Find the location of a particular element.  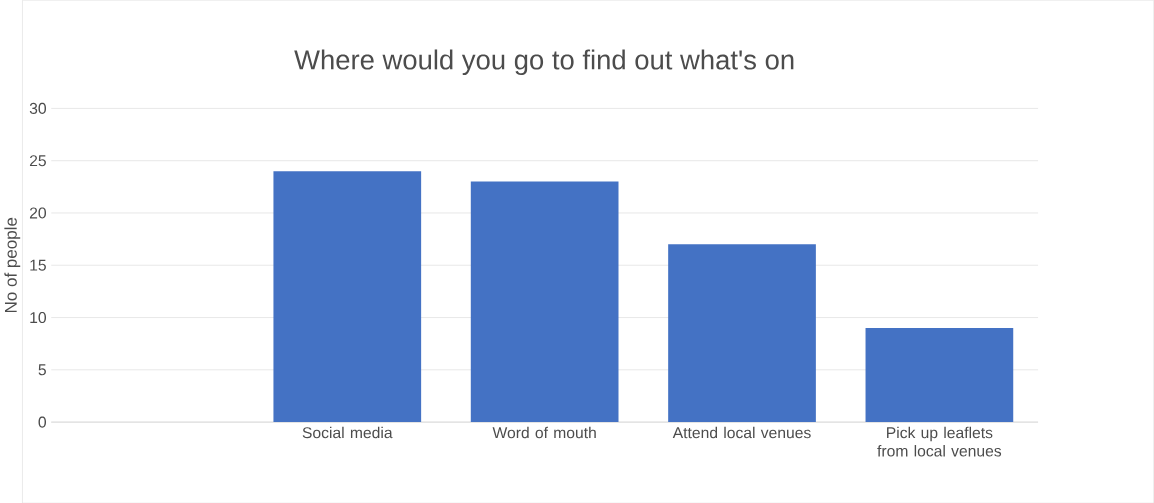

y-tick-label: 25 is located at coordinates (37, 160).